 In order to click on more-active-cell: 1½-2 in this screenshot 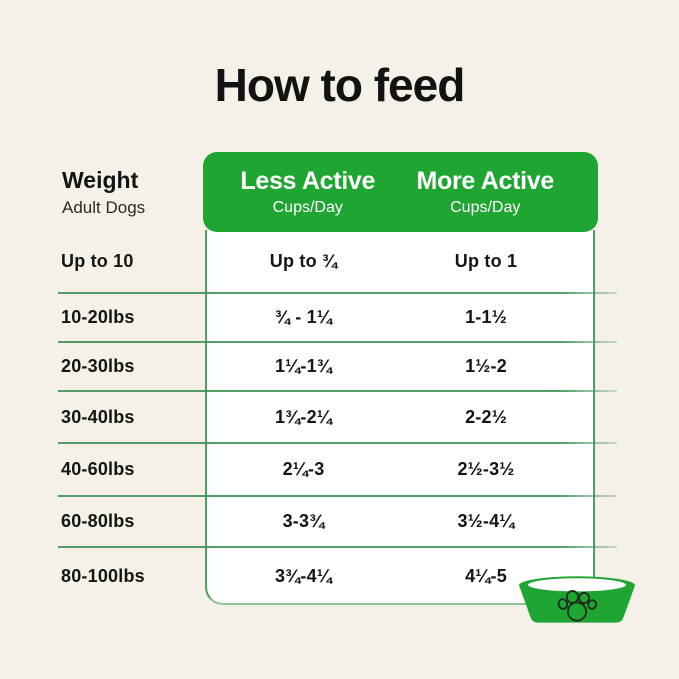, I will do `click(486, 366)`.